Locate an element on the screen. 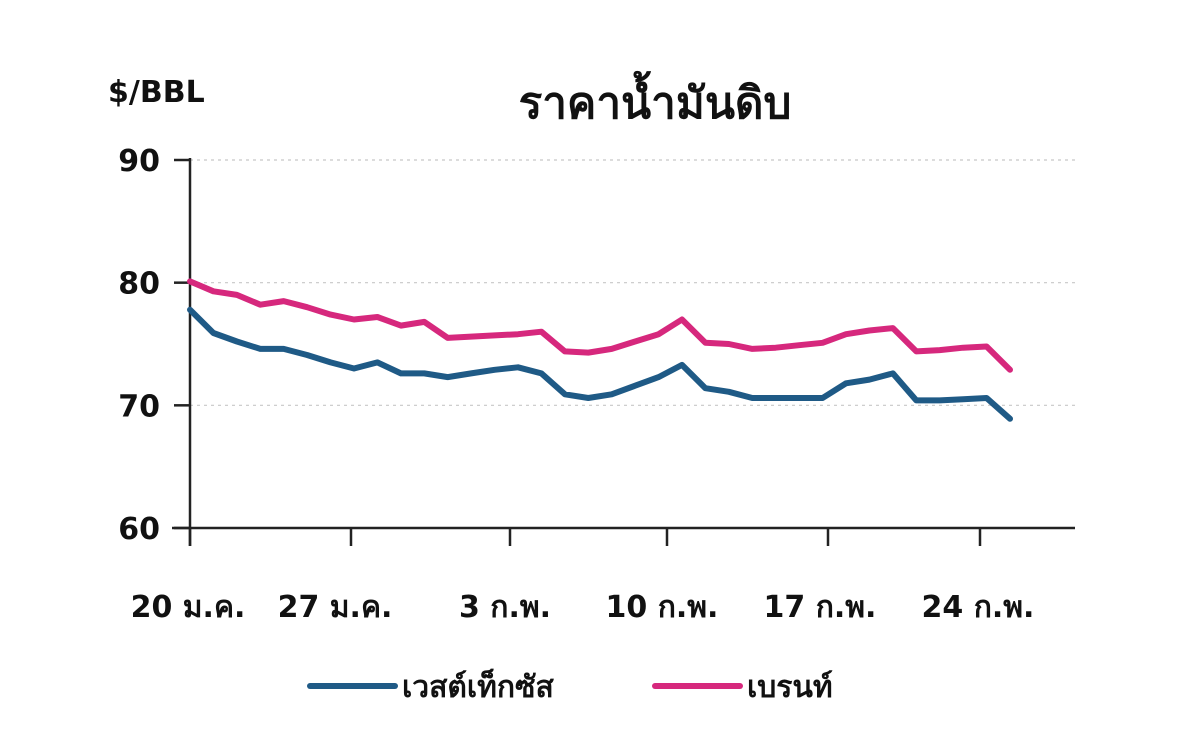 The height and width of the screenshot is (746, 1200). y-axis-unit-label: $/BBL is located at coordinates (156, 92).